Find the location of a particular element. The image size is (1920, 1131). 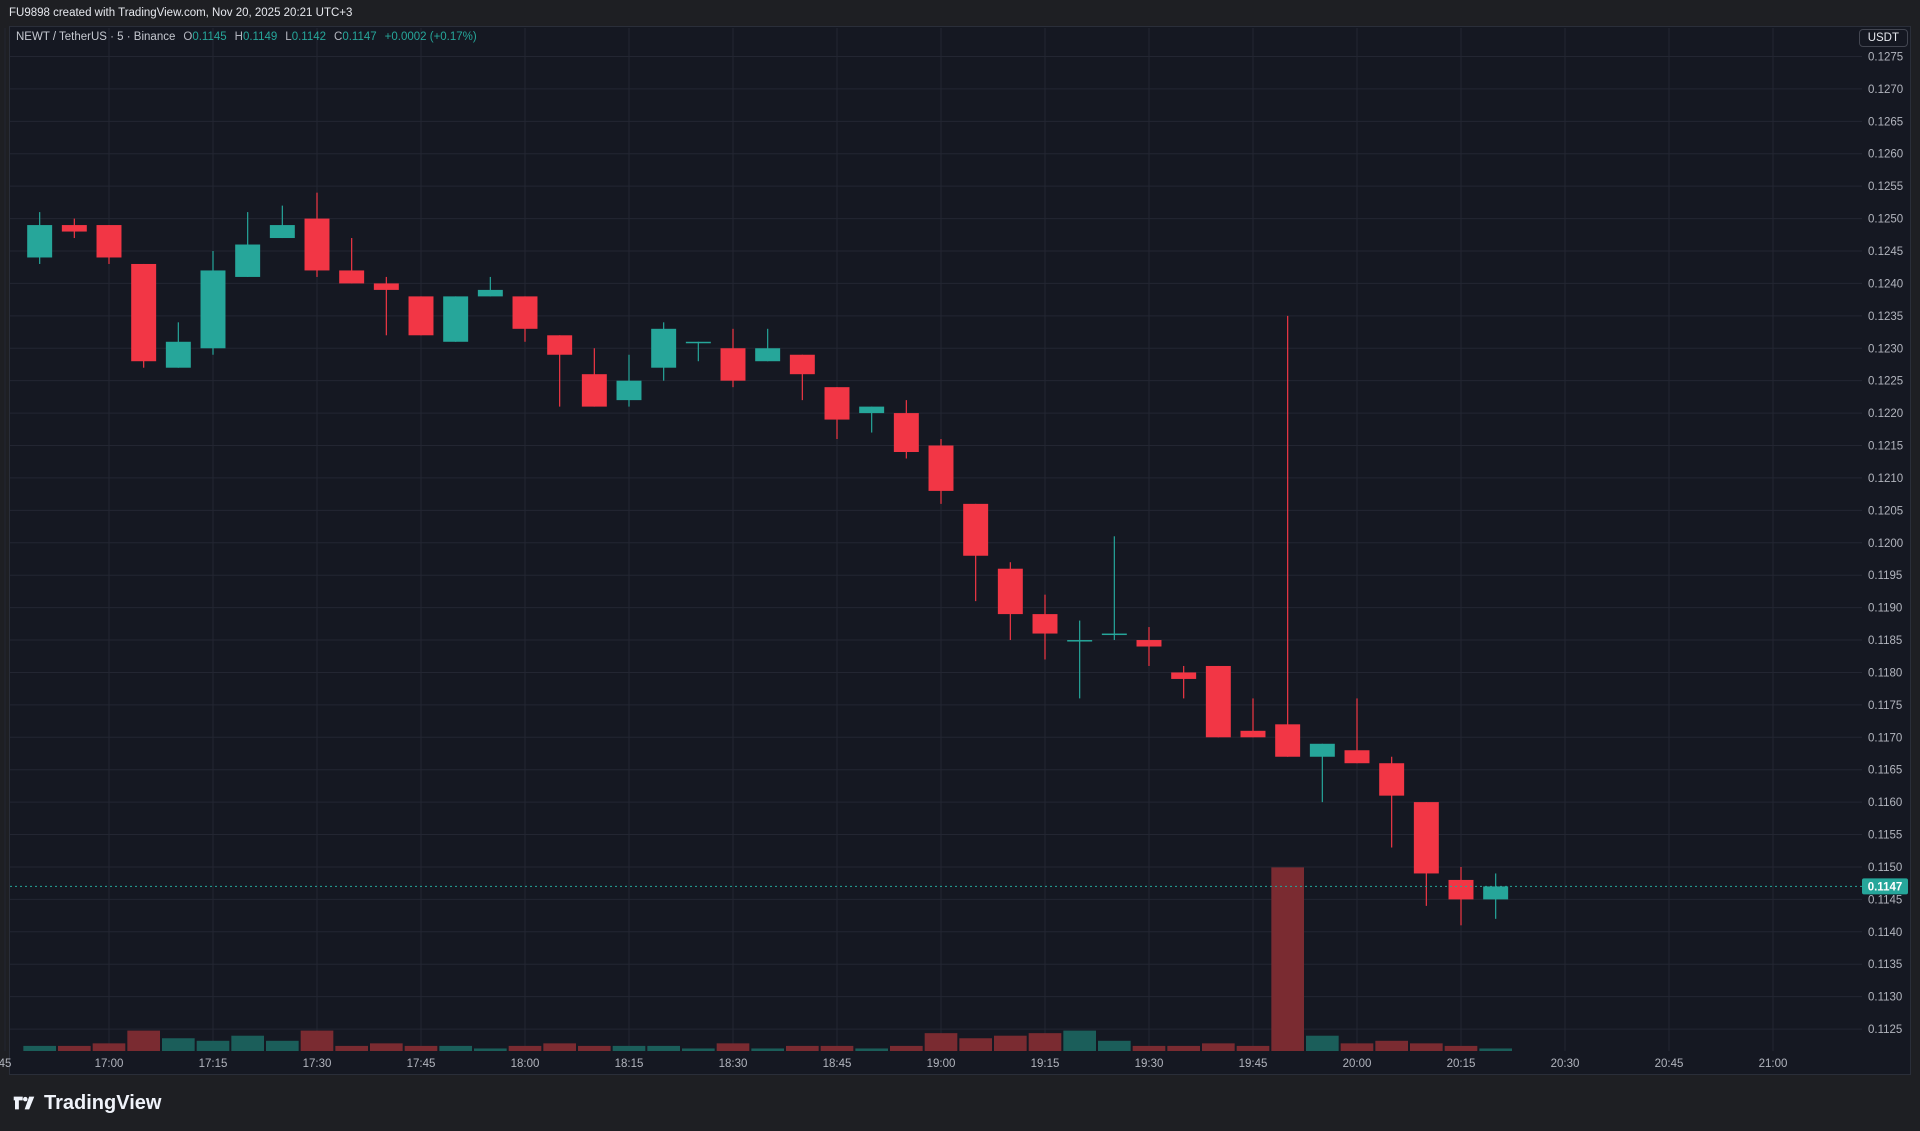

x-tick-label: 19:00 is located at coordinates (941, 1064).